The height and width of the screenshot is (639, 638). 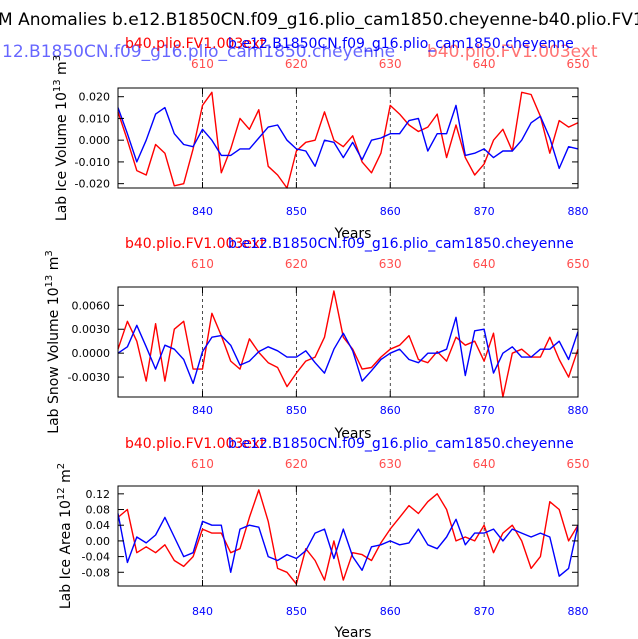 I want to click on y-tick-label: -0.010, so click(x=92, y=162).